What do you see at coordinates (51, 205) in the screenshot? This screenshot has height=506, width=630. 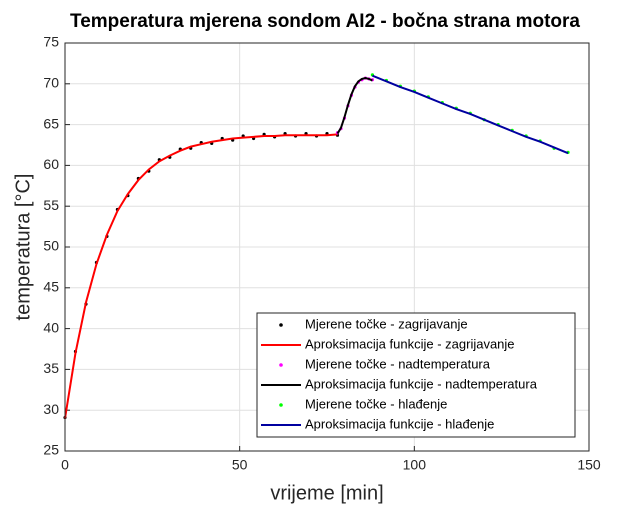 I see `y-tick-label: 55` at bounding box center [51, 205].